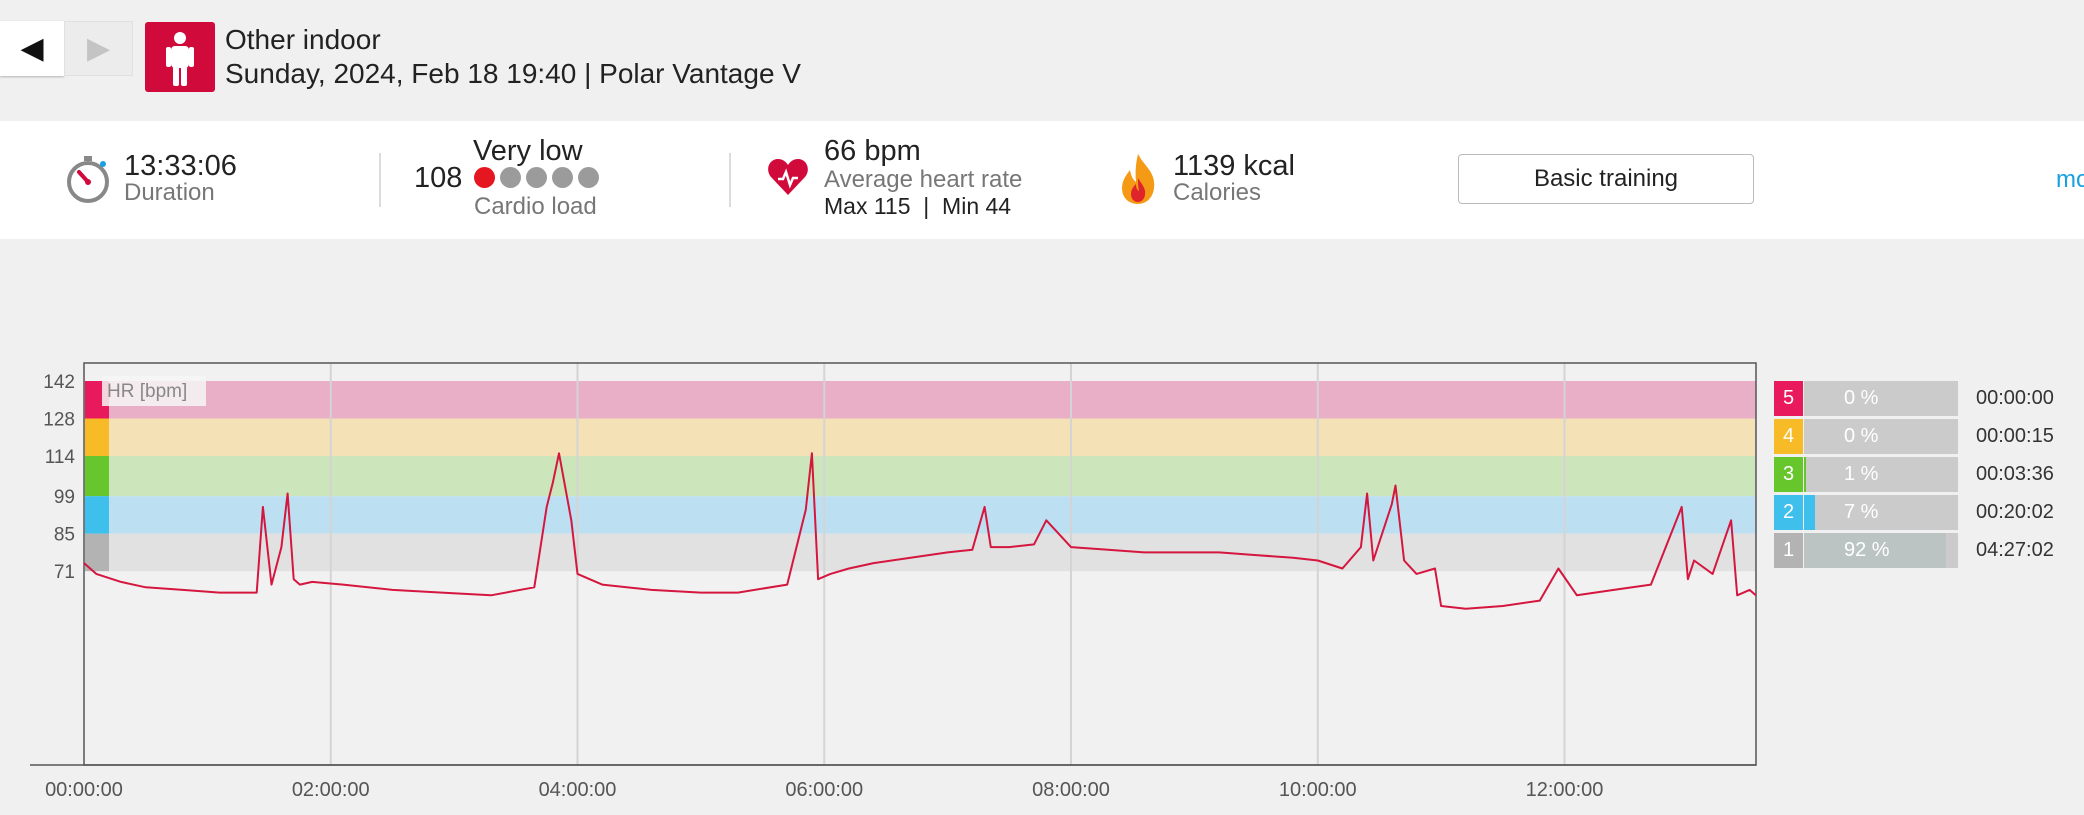  I want to click on sport-name: Other indoor, so click(303, 39).